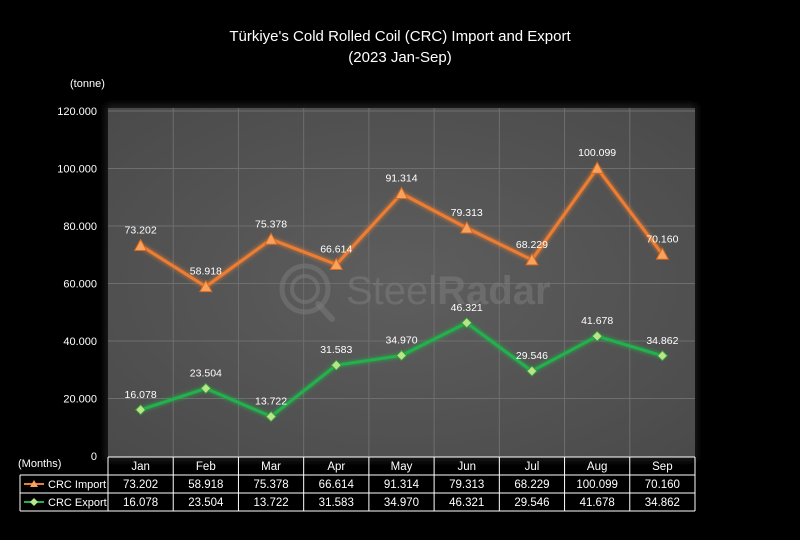 Image resolution: width=800 pixels, height=540 pixels. What do you see at coordinates (77, 485) in the screenshot?
I see `legend-series-name: CRC Import` at bounding box center [77, 485].